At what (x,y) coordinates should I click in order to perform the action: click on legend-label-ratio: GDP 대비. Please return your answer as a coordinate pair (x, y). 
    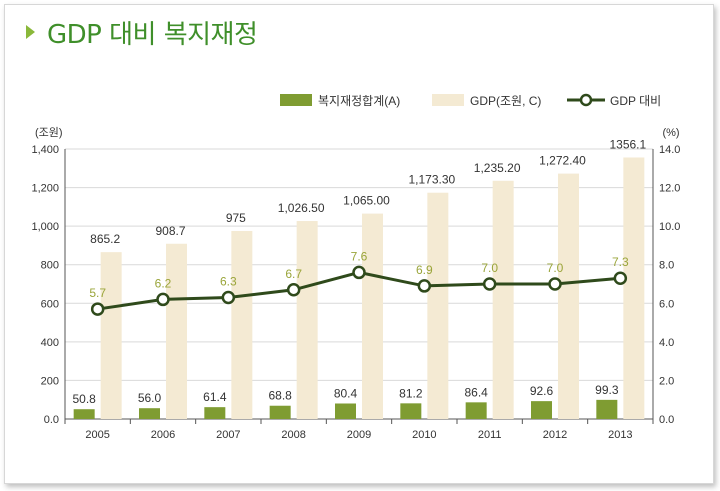
    Looking at the image, I should click on (635, 101).